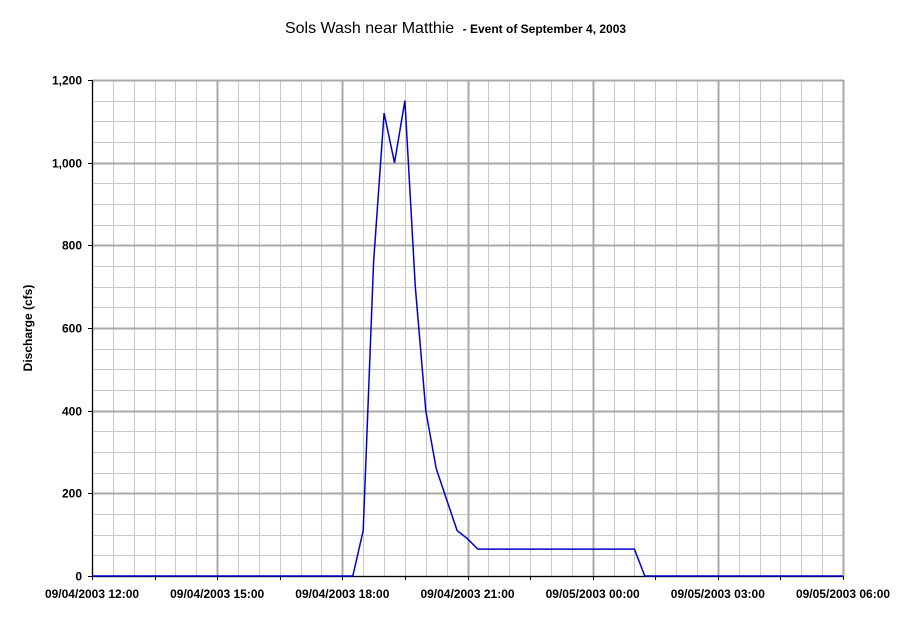  What do you see at coordinates (467, 594) in the screenshot?
I see `x-tick-label: 09/04/2003 21:00` at bounding box center [467, 594].